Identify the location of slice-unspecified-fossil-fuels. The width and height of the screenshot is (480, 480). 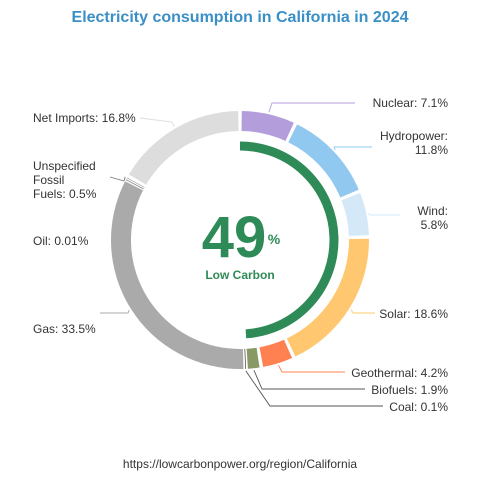
(135, 182).